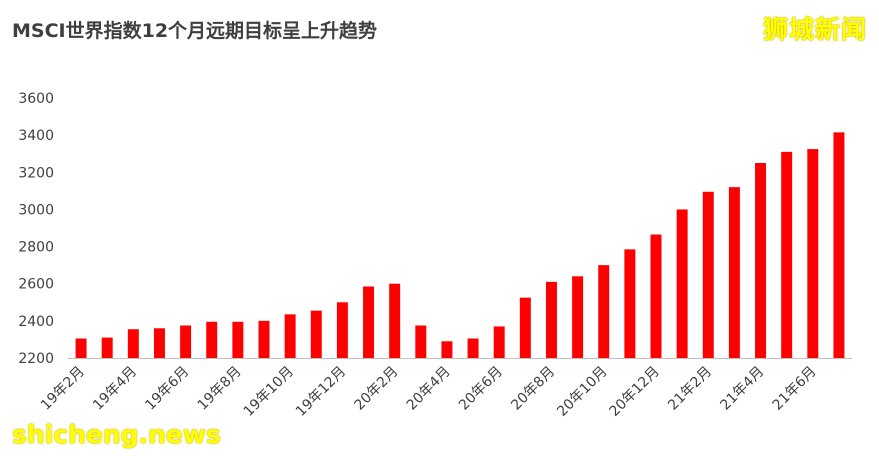 This screenshot has height=456, width=879. What do you see at coordinates (36, 210) in the screenshot?
I see `y-tick-label: 3000` at bounding box center [36, 210].